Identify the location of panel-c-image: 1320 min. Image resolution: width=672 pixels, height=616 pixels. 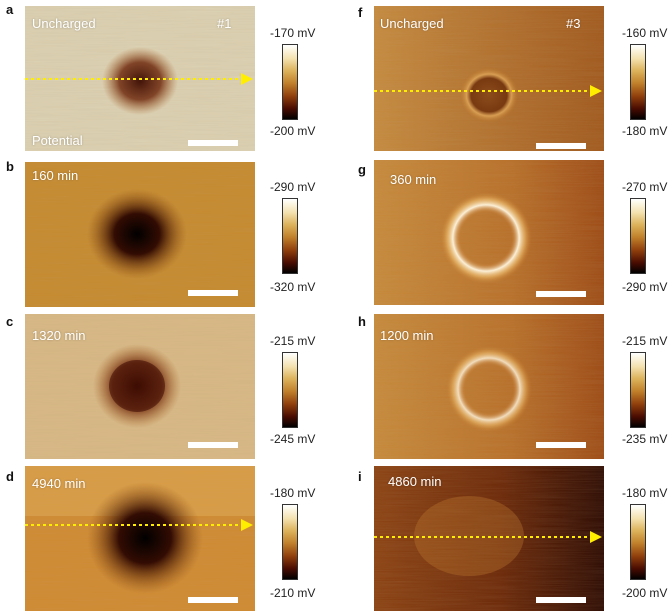
(140, 386).